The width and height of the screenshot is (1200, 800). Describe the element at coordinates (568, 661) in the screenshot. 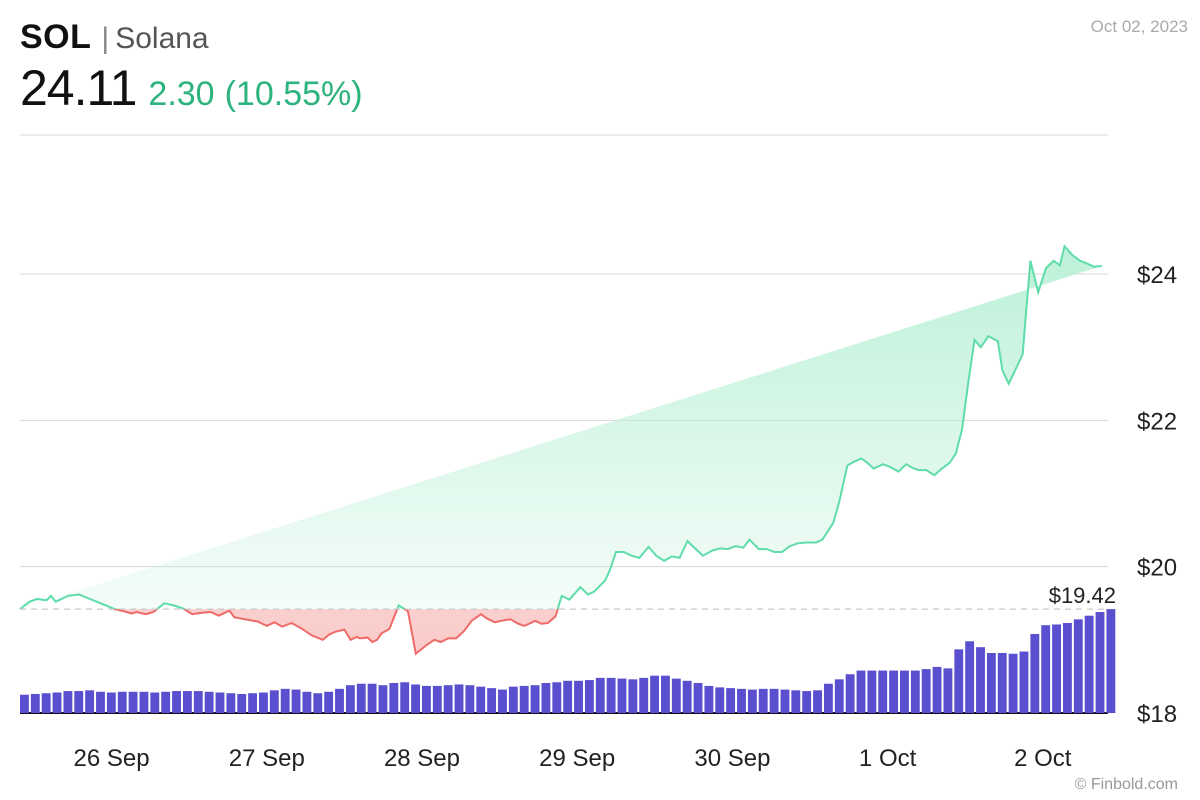

I see `volume-bars` at that location.